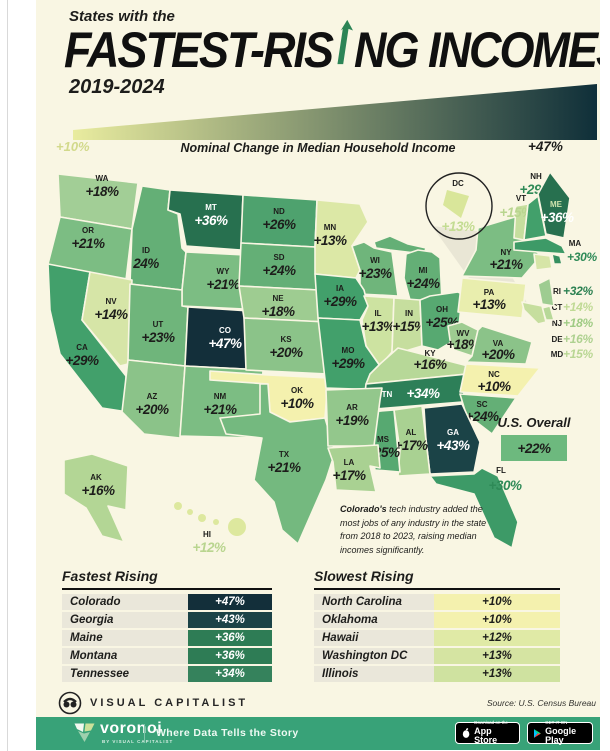 The width and height of the screenshot is (610, 751). I want to click on state-AL: AL +17%, so click(412, 441).